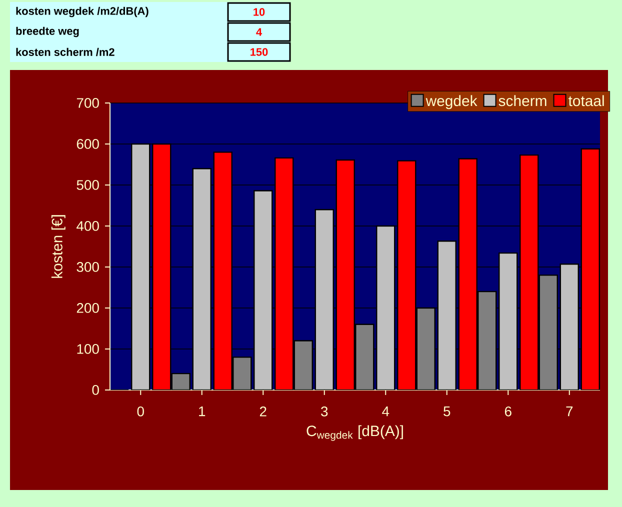 This screenshot has height=507, width=622. I want to click on text: kosten scherm /m2, so click(65, 52).